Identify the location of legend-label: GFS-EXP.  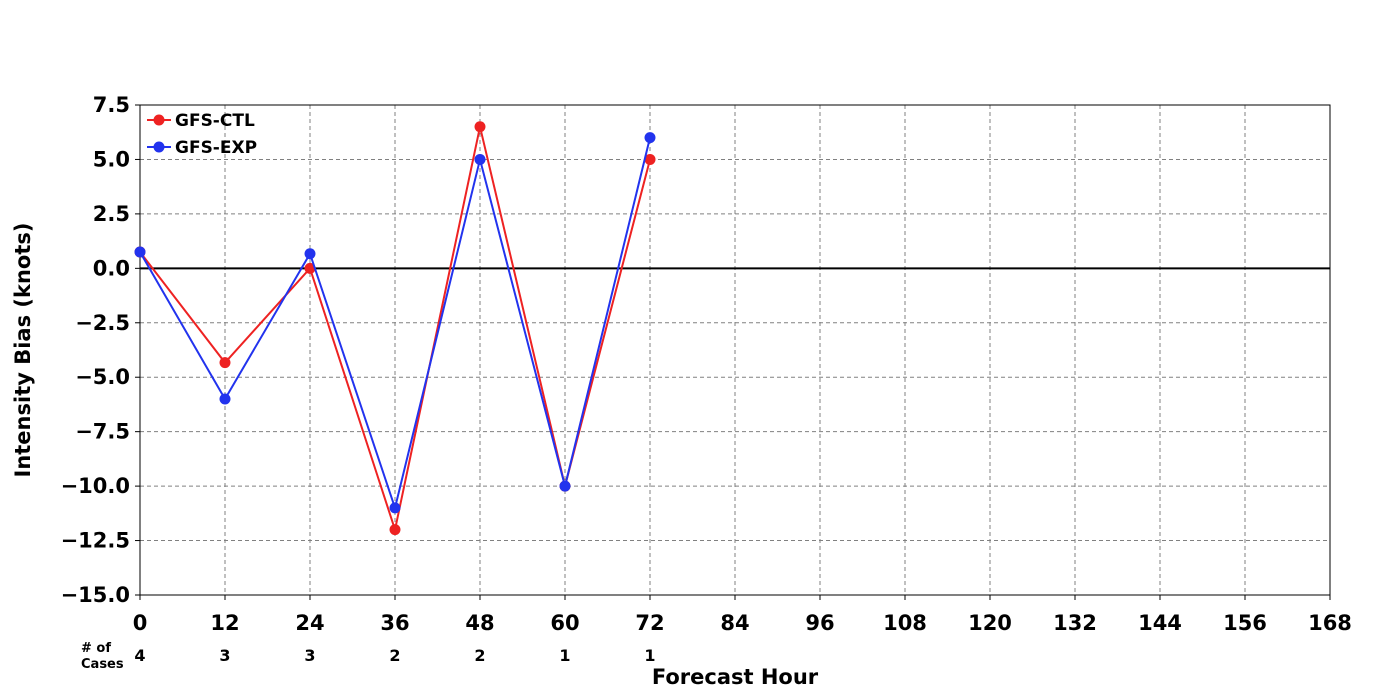
(216, 148).